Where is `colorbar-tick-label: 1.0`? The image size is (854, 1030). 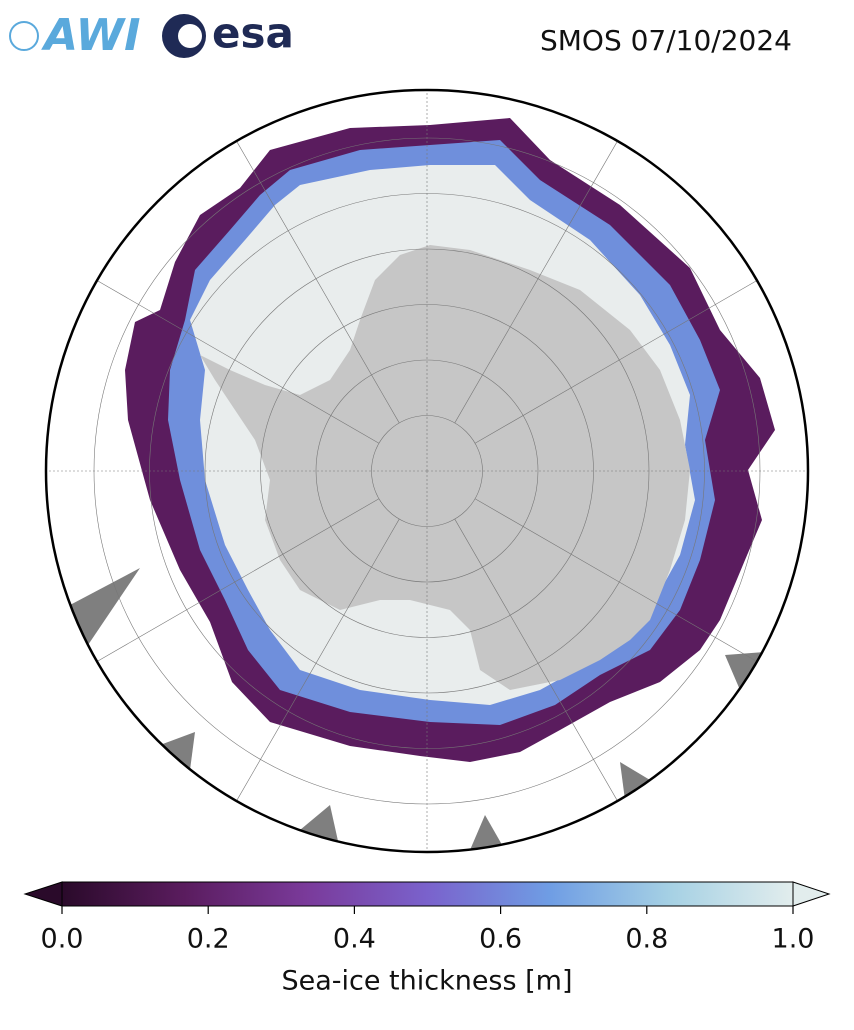
colorbar-tick-label: 1.0 is located at coordinates (793, 939).